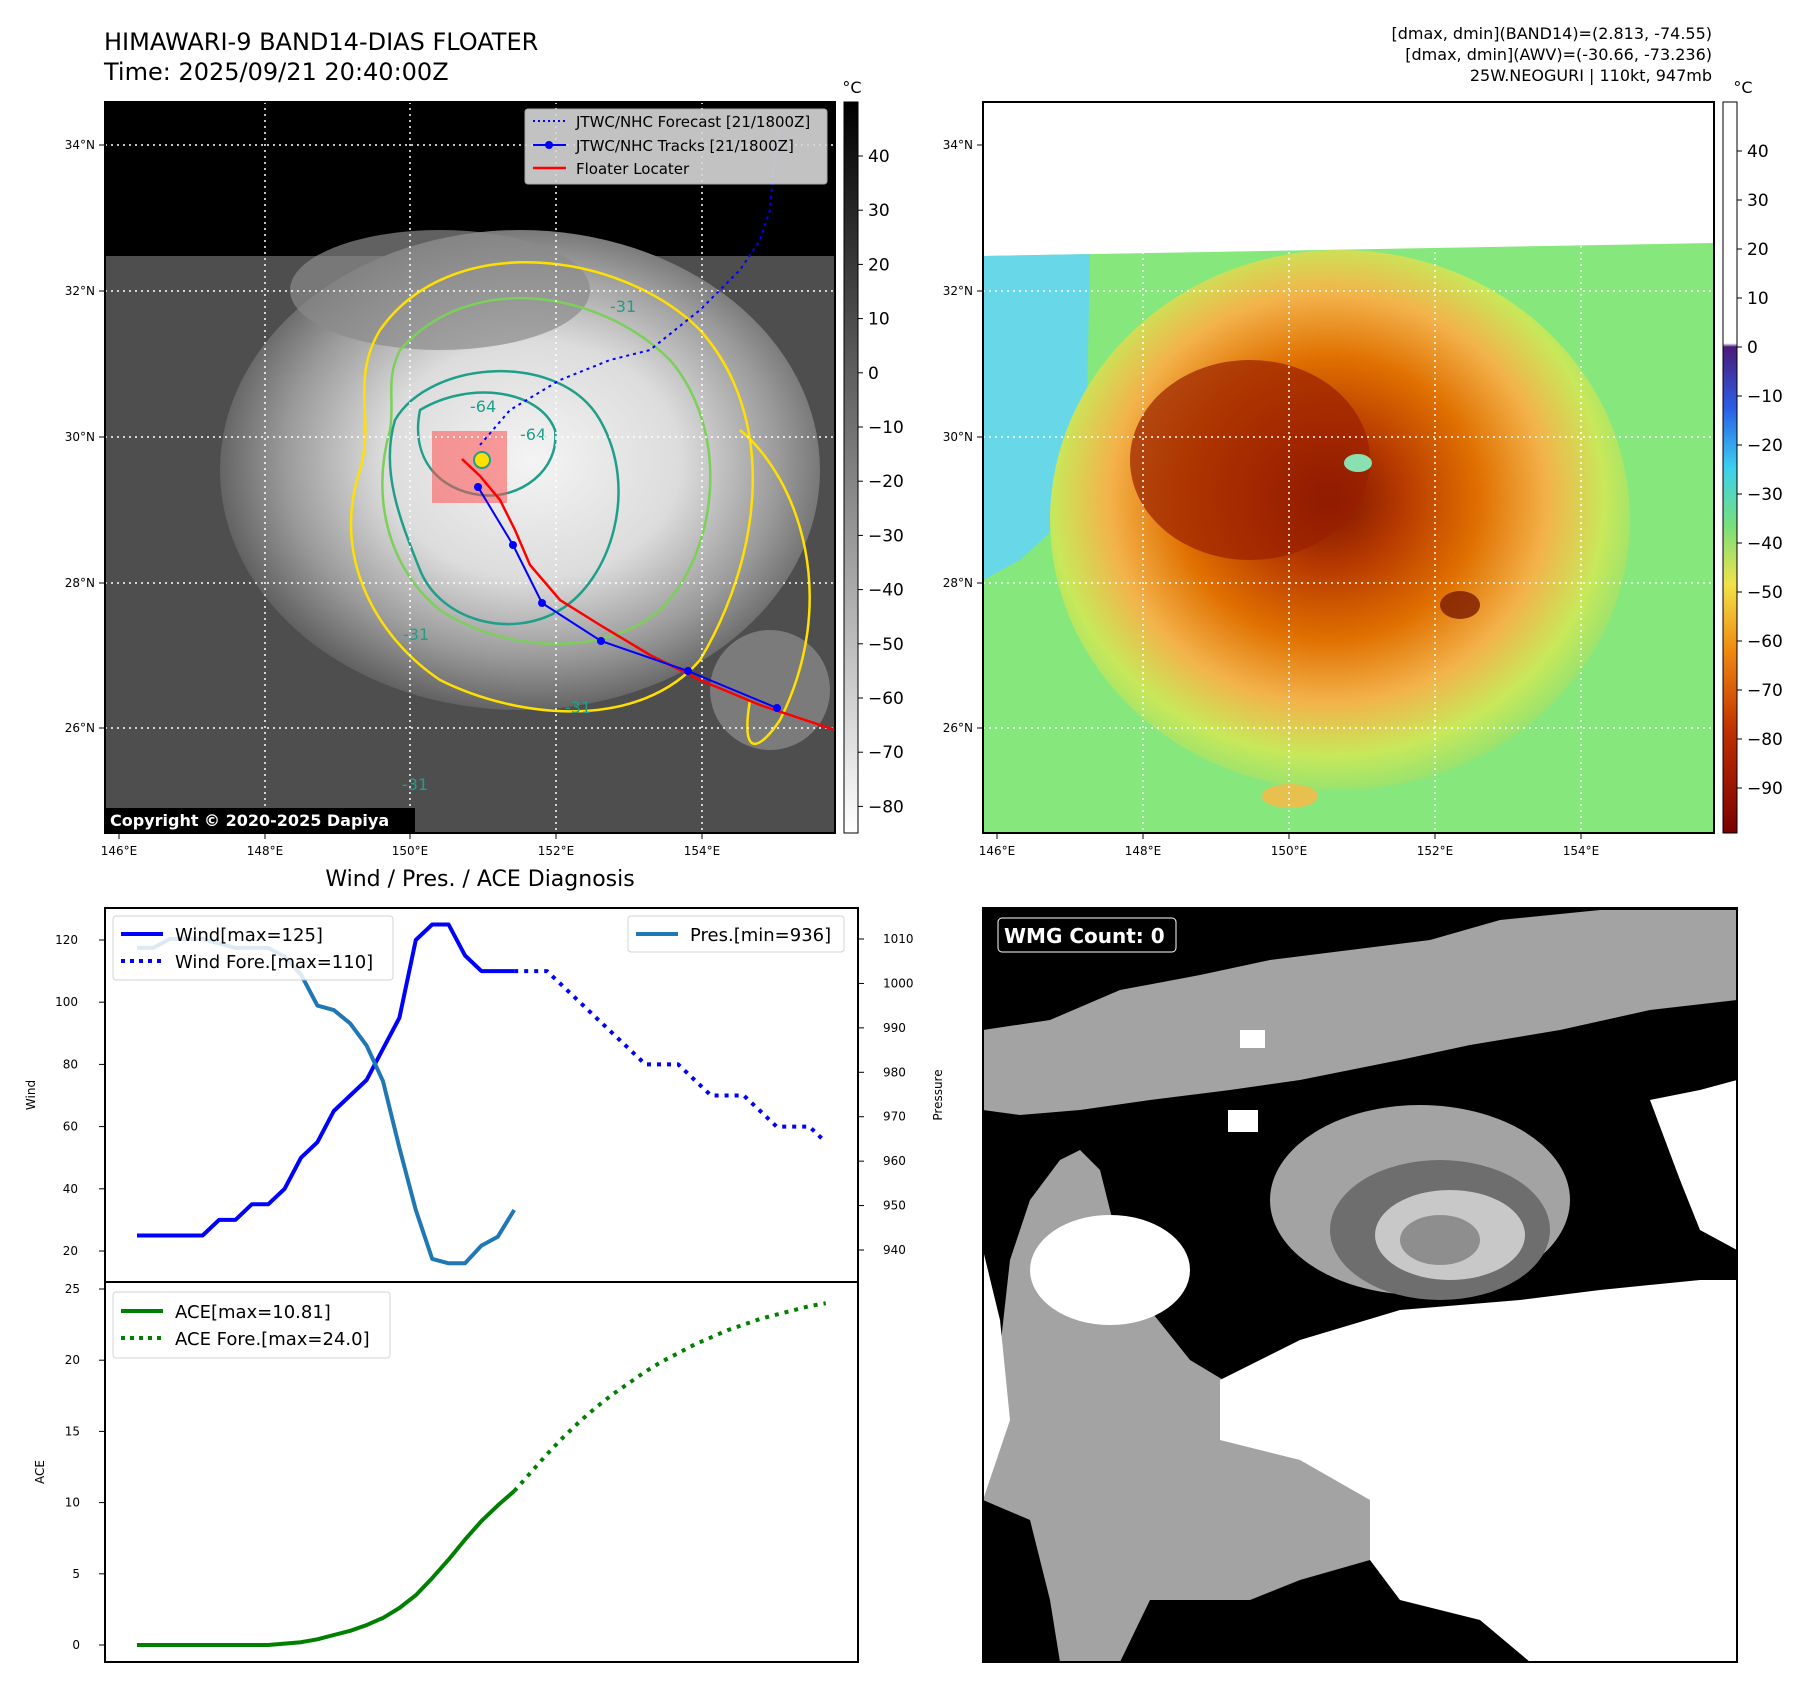 Image resolution: width=1797 pixels, height=1690 pixels. I want to click on legend-tracks: JTWC/NHC Tracks [21/1800Z], so click(684, 146).